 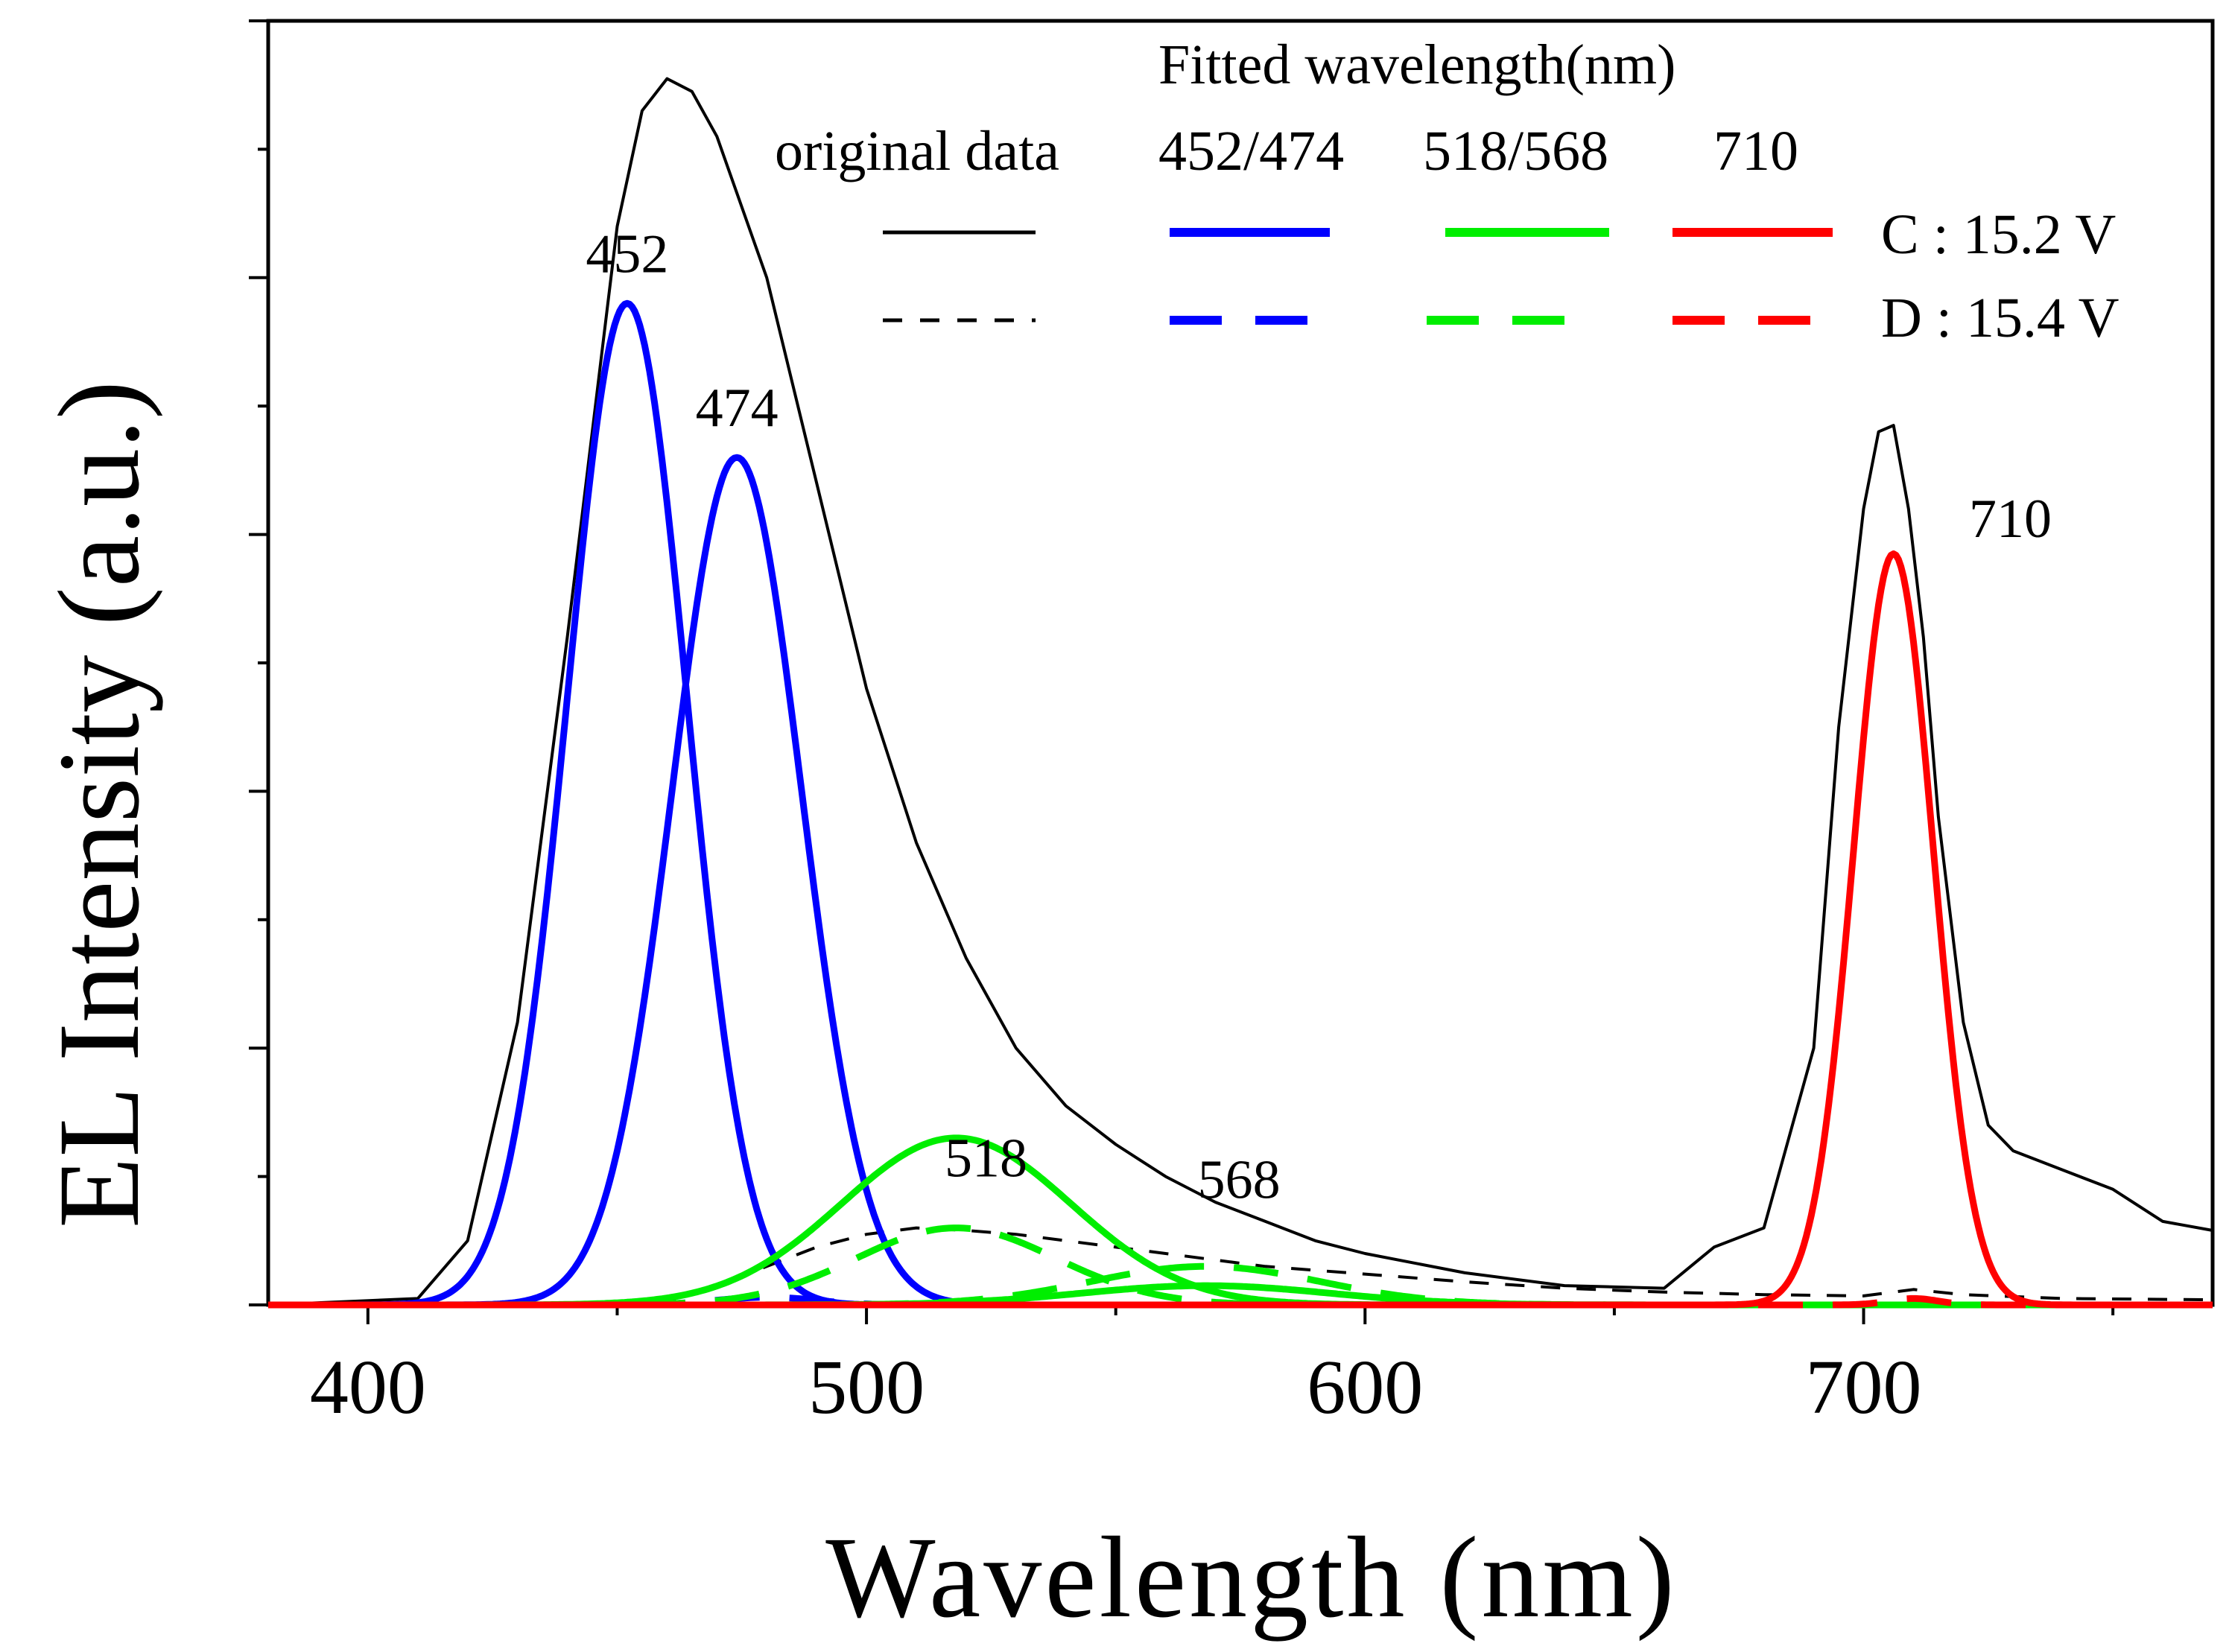 What do you see at coordinates (1755, 151) in the screenshot?
I see `legend-col-710: 710` at bounding box center [1755, 151].